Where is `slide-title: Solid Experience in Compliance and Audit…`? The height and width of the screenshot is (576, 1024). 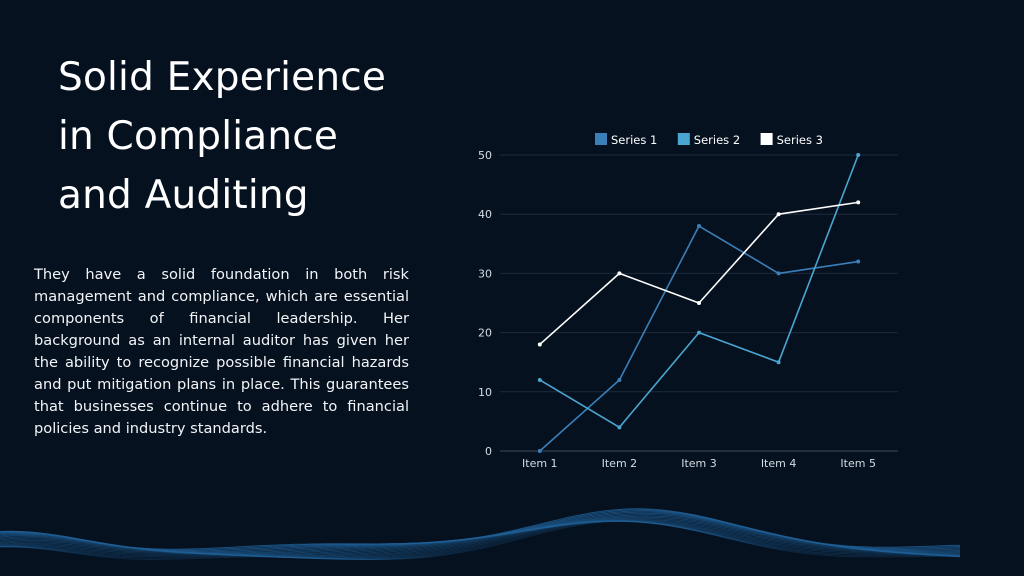
slide-title: Solid Experience in Compliance and Audit… is located at coordinates (222, 136).